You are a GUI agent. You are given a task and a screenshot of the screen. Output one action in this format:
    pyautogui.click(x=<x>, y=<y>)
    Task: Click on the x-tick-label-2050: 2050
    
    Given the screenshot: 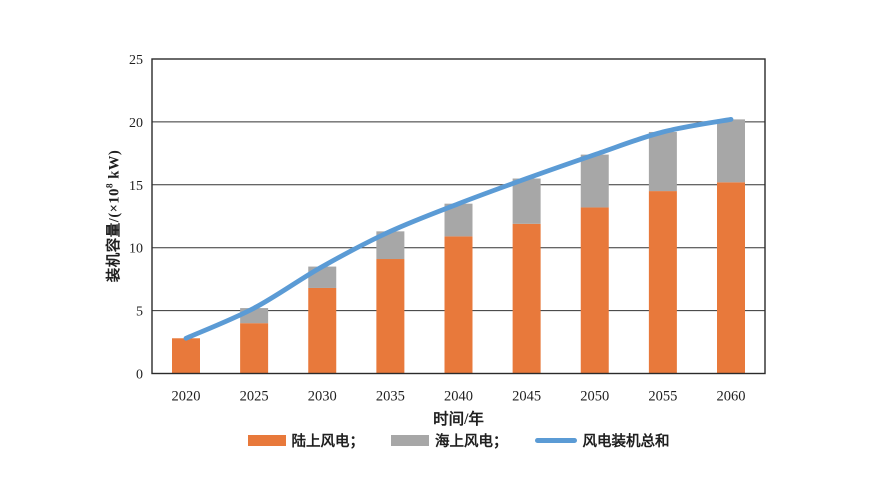 What is the action you would take?
    pyautogui.click(x=594, y=397)
    